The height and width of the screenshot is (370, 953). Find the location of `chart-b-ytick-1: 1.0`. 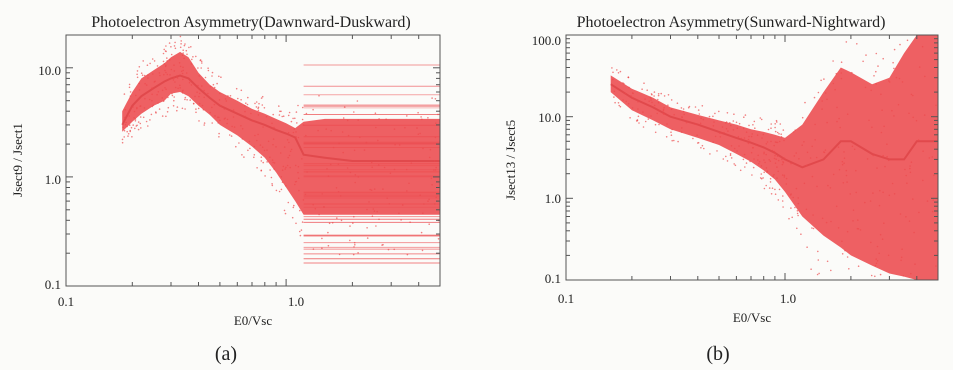

chart-b-ytick-1: 1.0 is located at coordinates (553, 198).